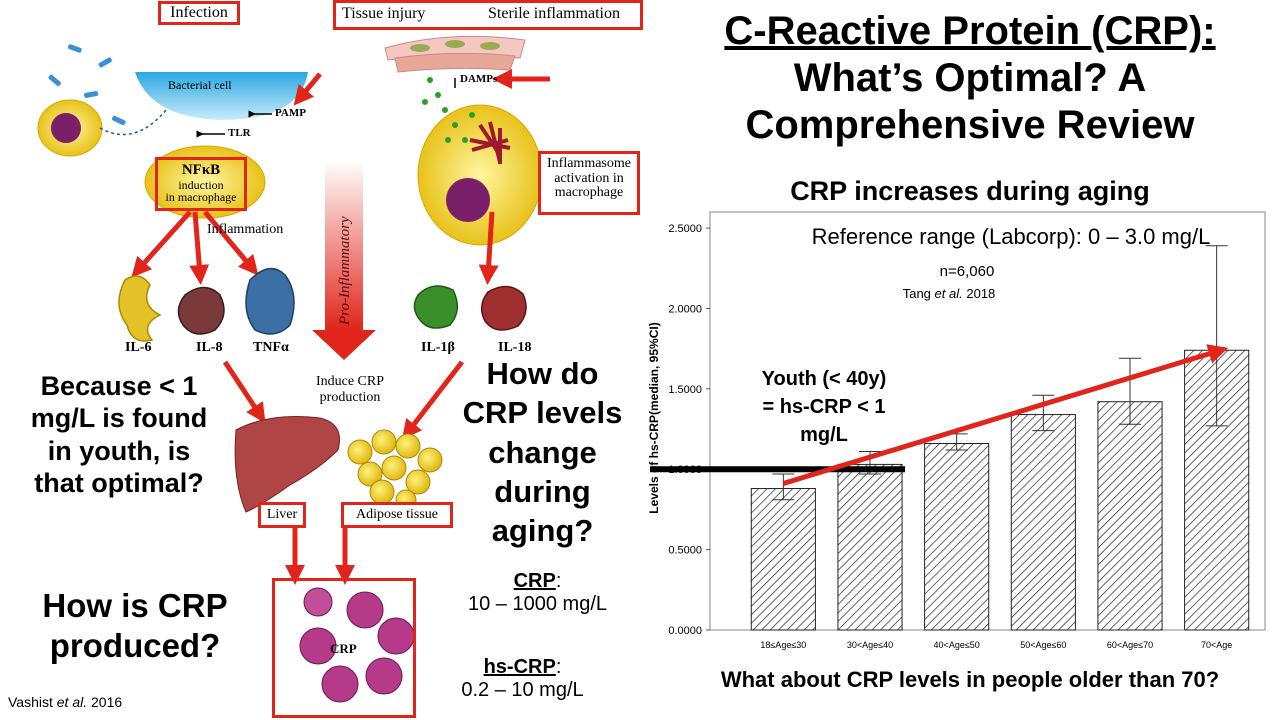 The image size is (1280, 720). What do you see at coordinates (135, 605) in the screenshot?
I see `q2-line1: How is CRP` at bounding box center [135, 605].